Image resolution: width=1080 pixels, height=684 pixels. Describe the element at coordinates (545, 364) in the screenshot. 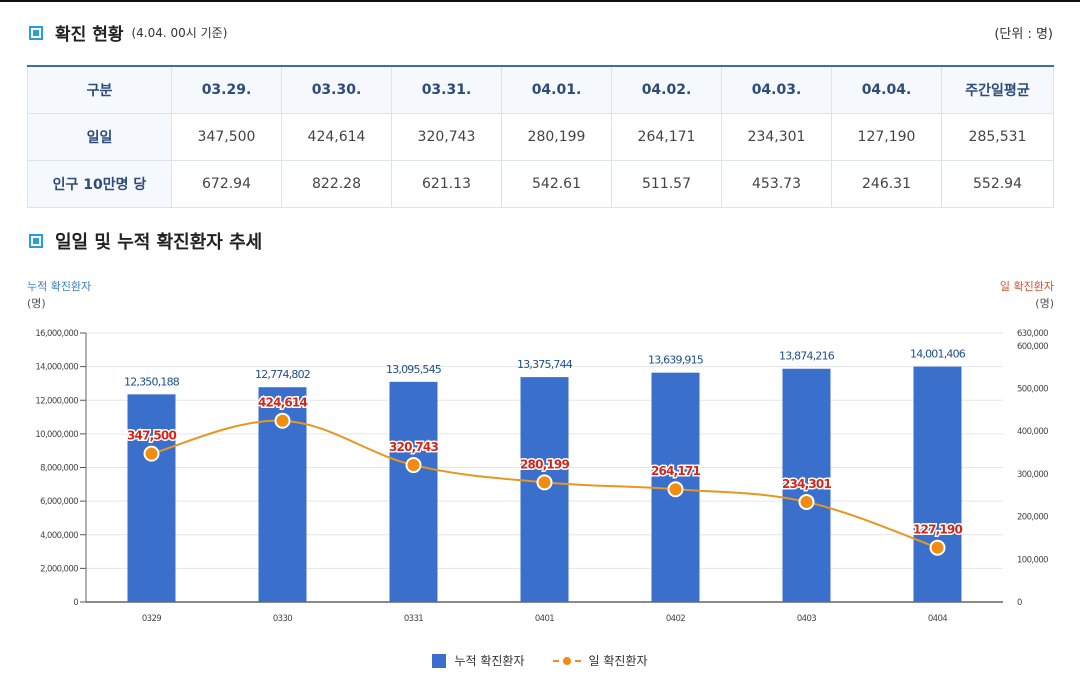

I see `bar-value-label: 13,375,744` at that location.